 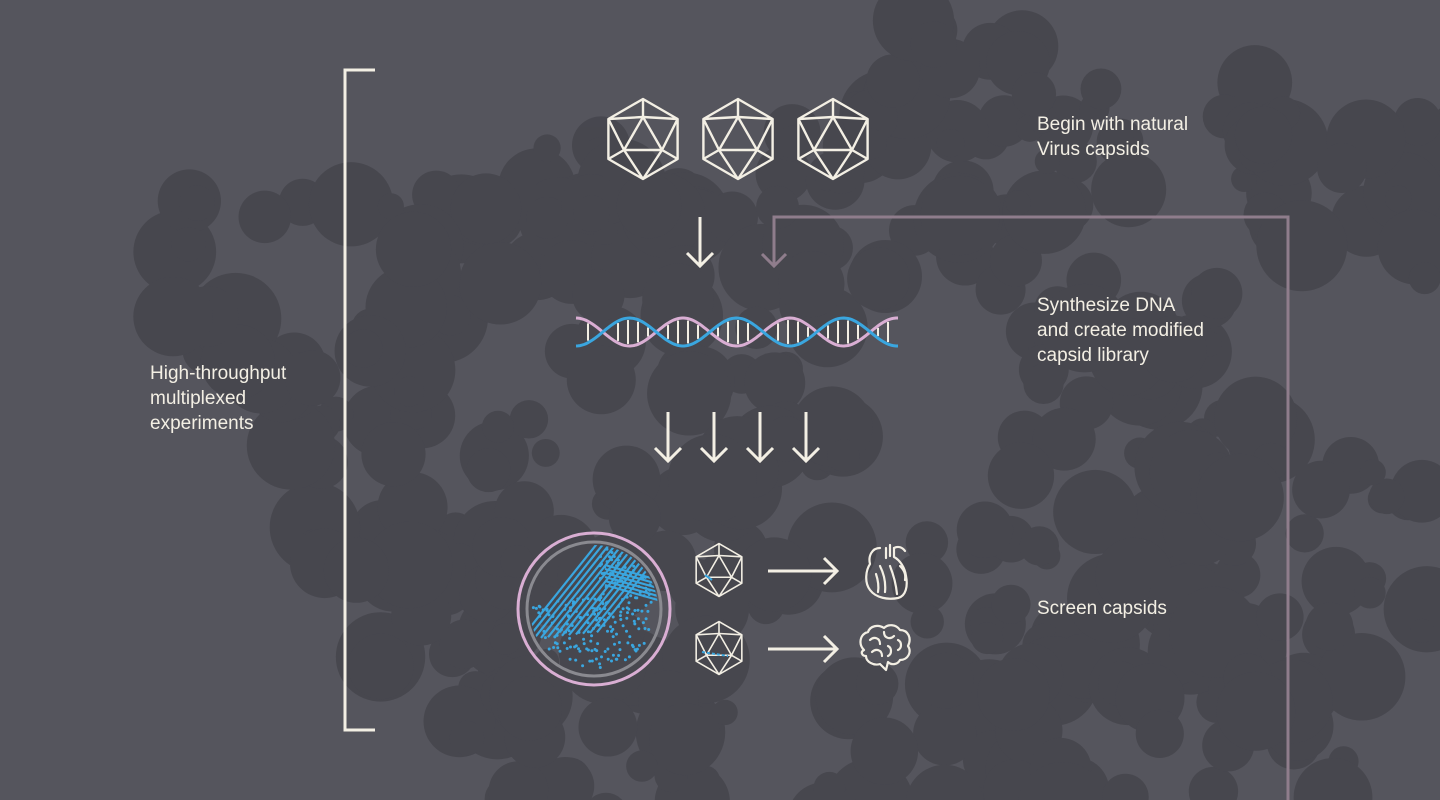 I want to click on bracket-line: High-throughput, so click(x=218, y=373).